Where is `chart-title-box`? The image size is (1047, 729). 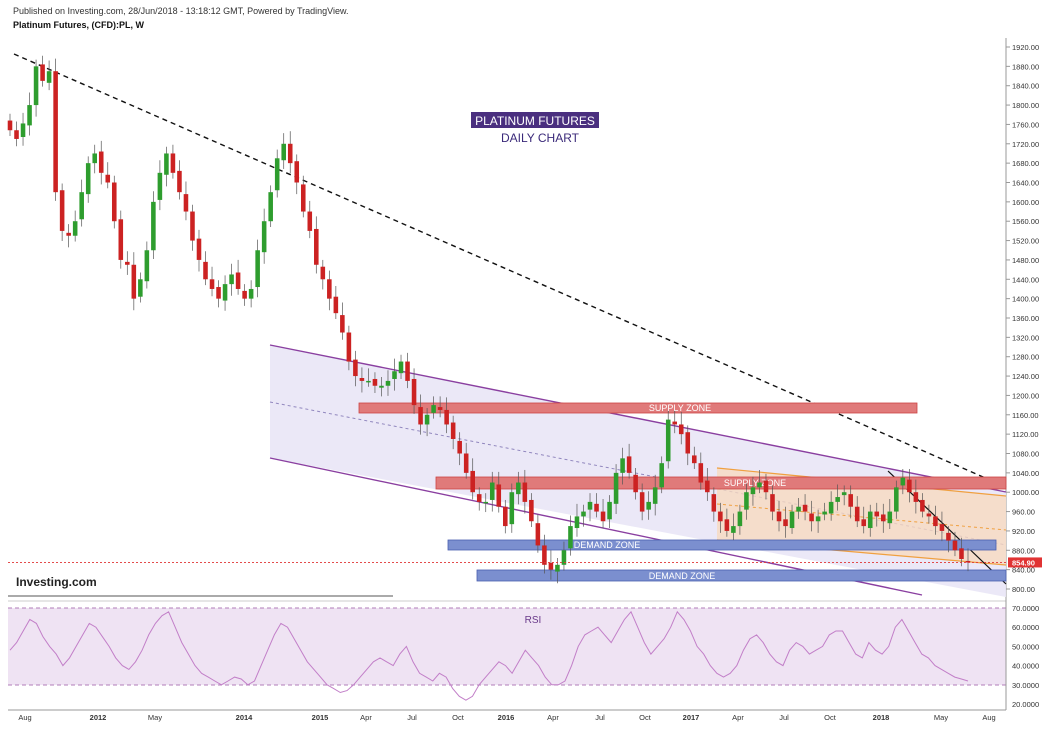
chart-title-box is located at coordinates (535, 120).